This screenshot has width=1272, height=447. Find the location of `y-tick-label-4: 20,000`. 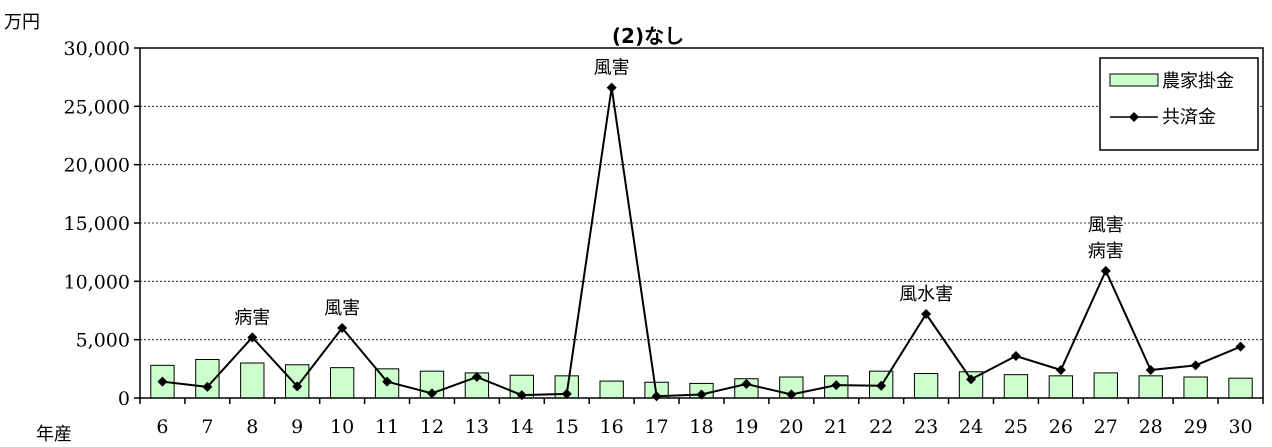

y-tick-label-4: 20,000 is located at coordinates (97, 166).